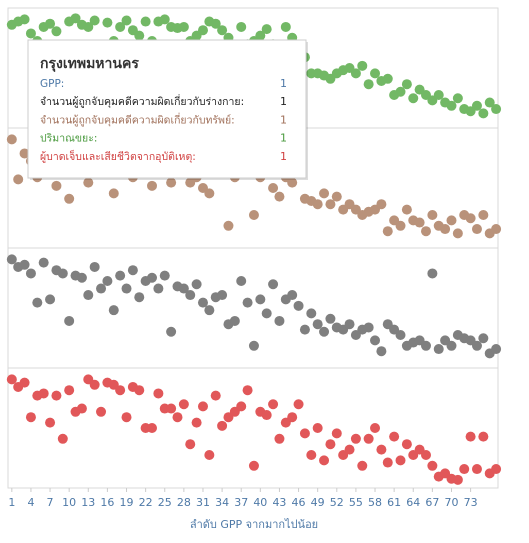 The height and width of the screenshot is (543, 529). Describe the element at coordinates (184, 502) in the screenshot. I see `x-tick-label: 28` at that location.